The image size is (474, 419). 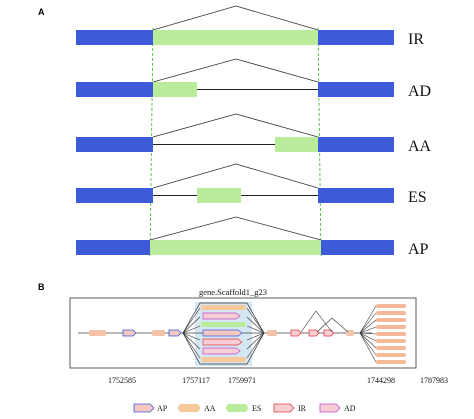 What do you see at coordinates (235, 247) in the screenshot?
I see `alternative-region` at bounding box center [235, 247].